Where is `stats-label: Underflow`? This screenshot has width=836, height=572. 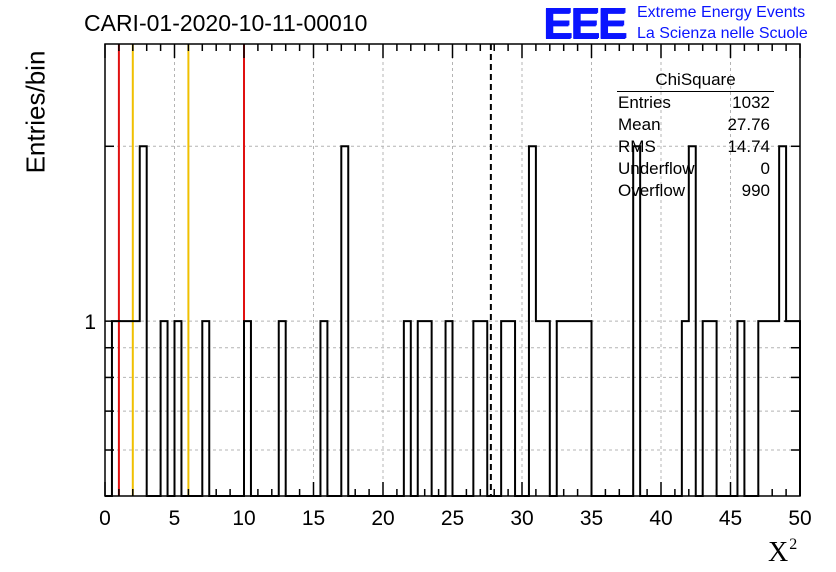 stats-label: Underflow is located at coordinates (656, 168).